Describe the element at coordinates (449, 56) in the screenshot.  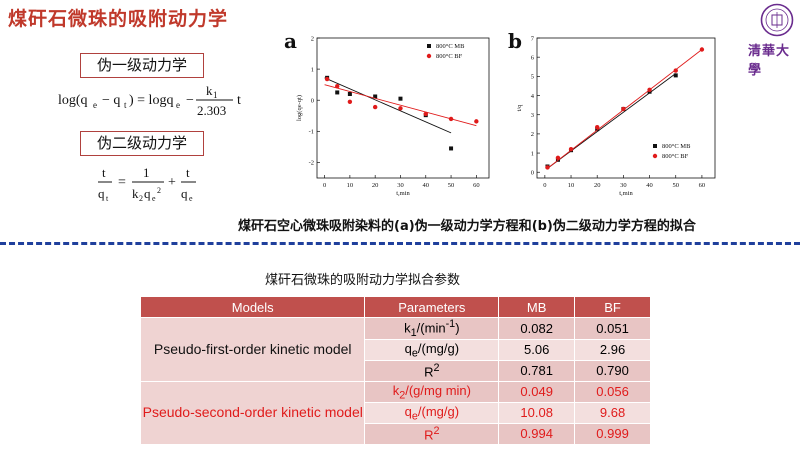
I see `legend-label: 800°C BF` at that location.